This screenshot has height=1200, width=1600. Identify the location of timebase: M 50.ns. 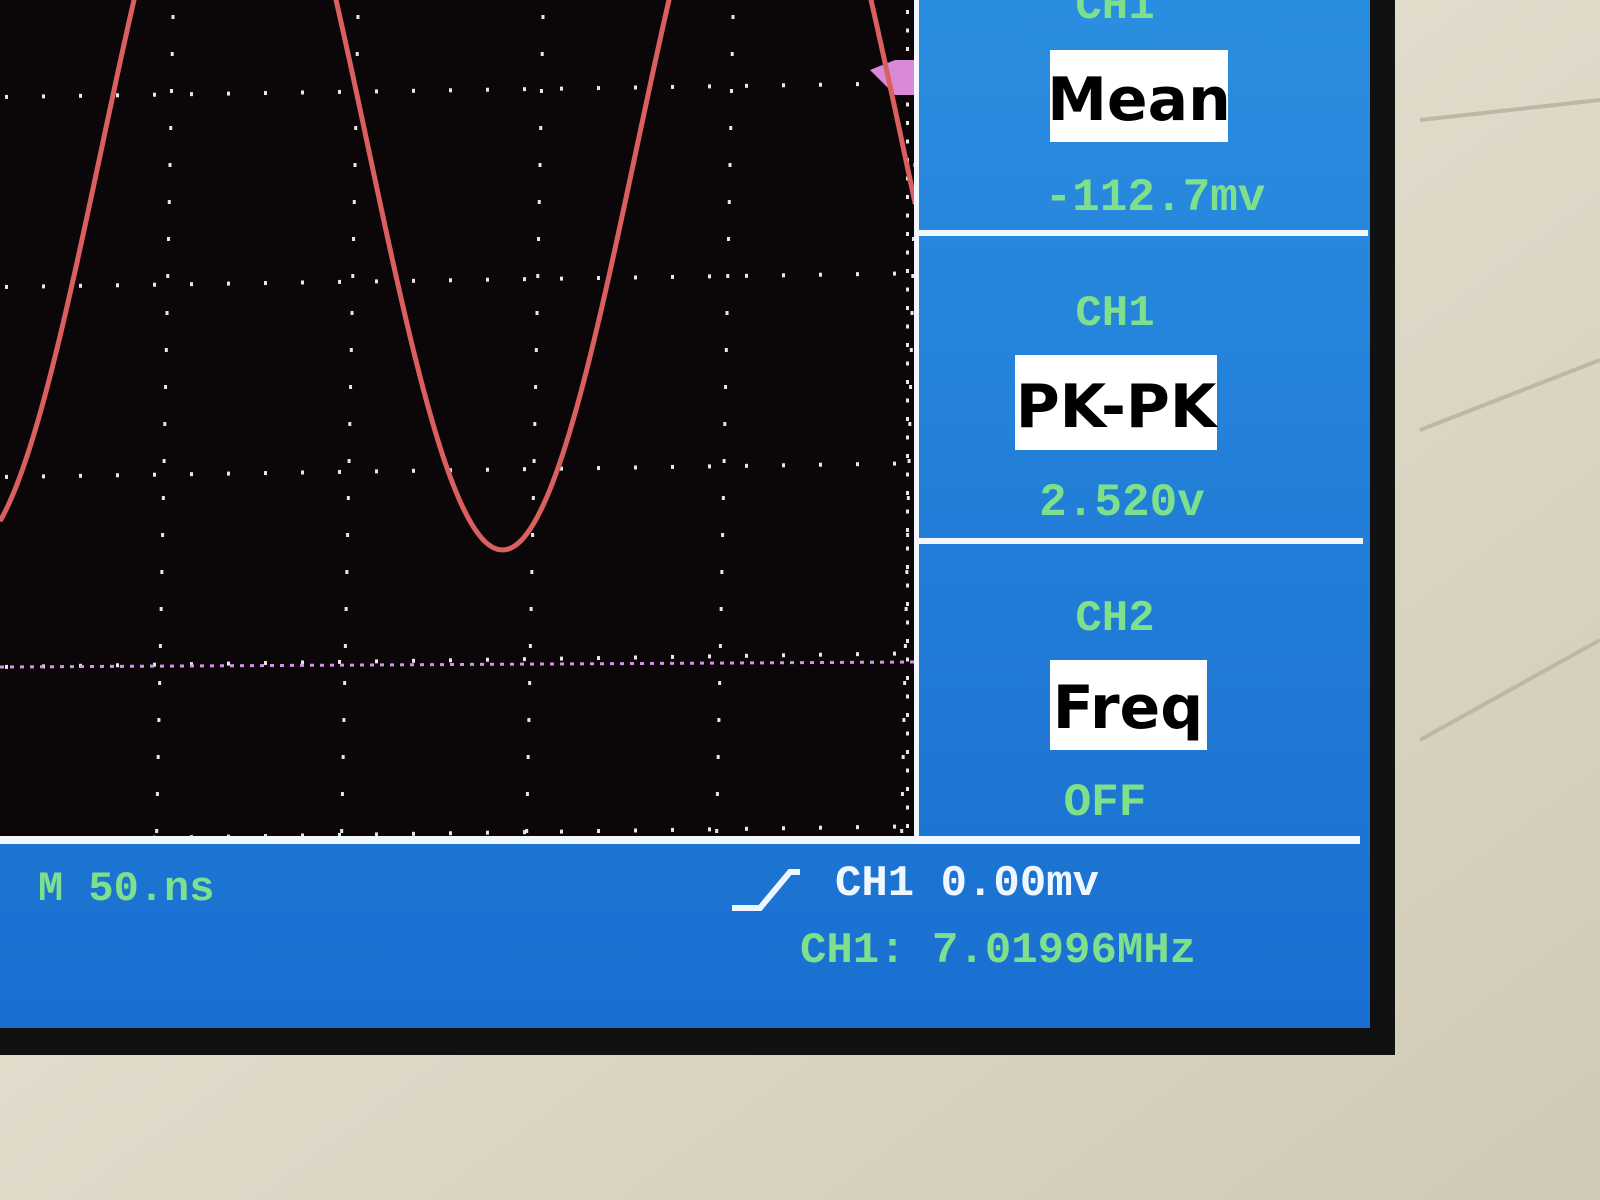
(126, 889).